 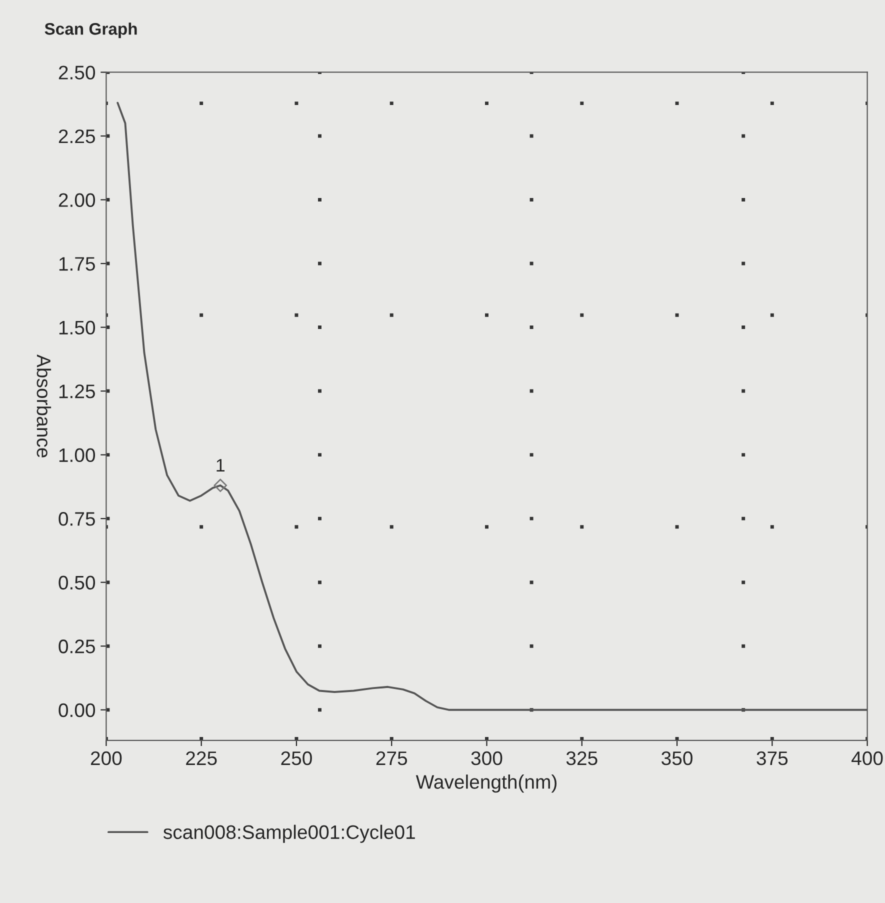 What do you see at coordinates (582, 758) in the screenshot?
I see `x-tick-label: 325` at bounding box center [582, 758].